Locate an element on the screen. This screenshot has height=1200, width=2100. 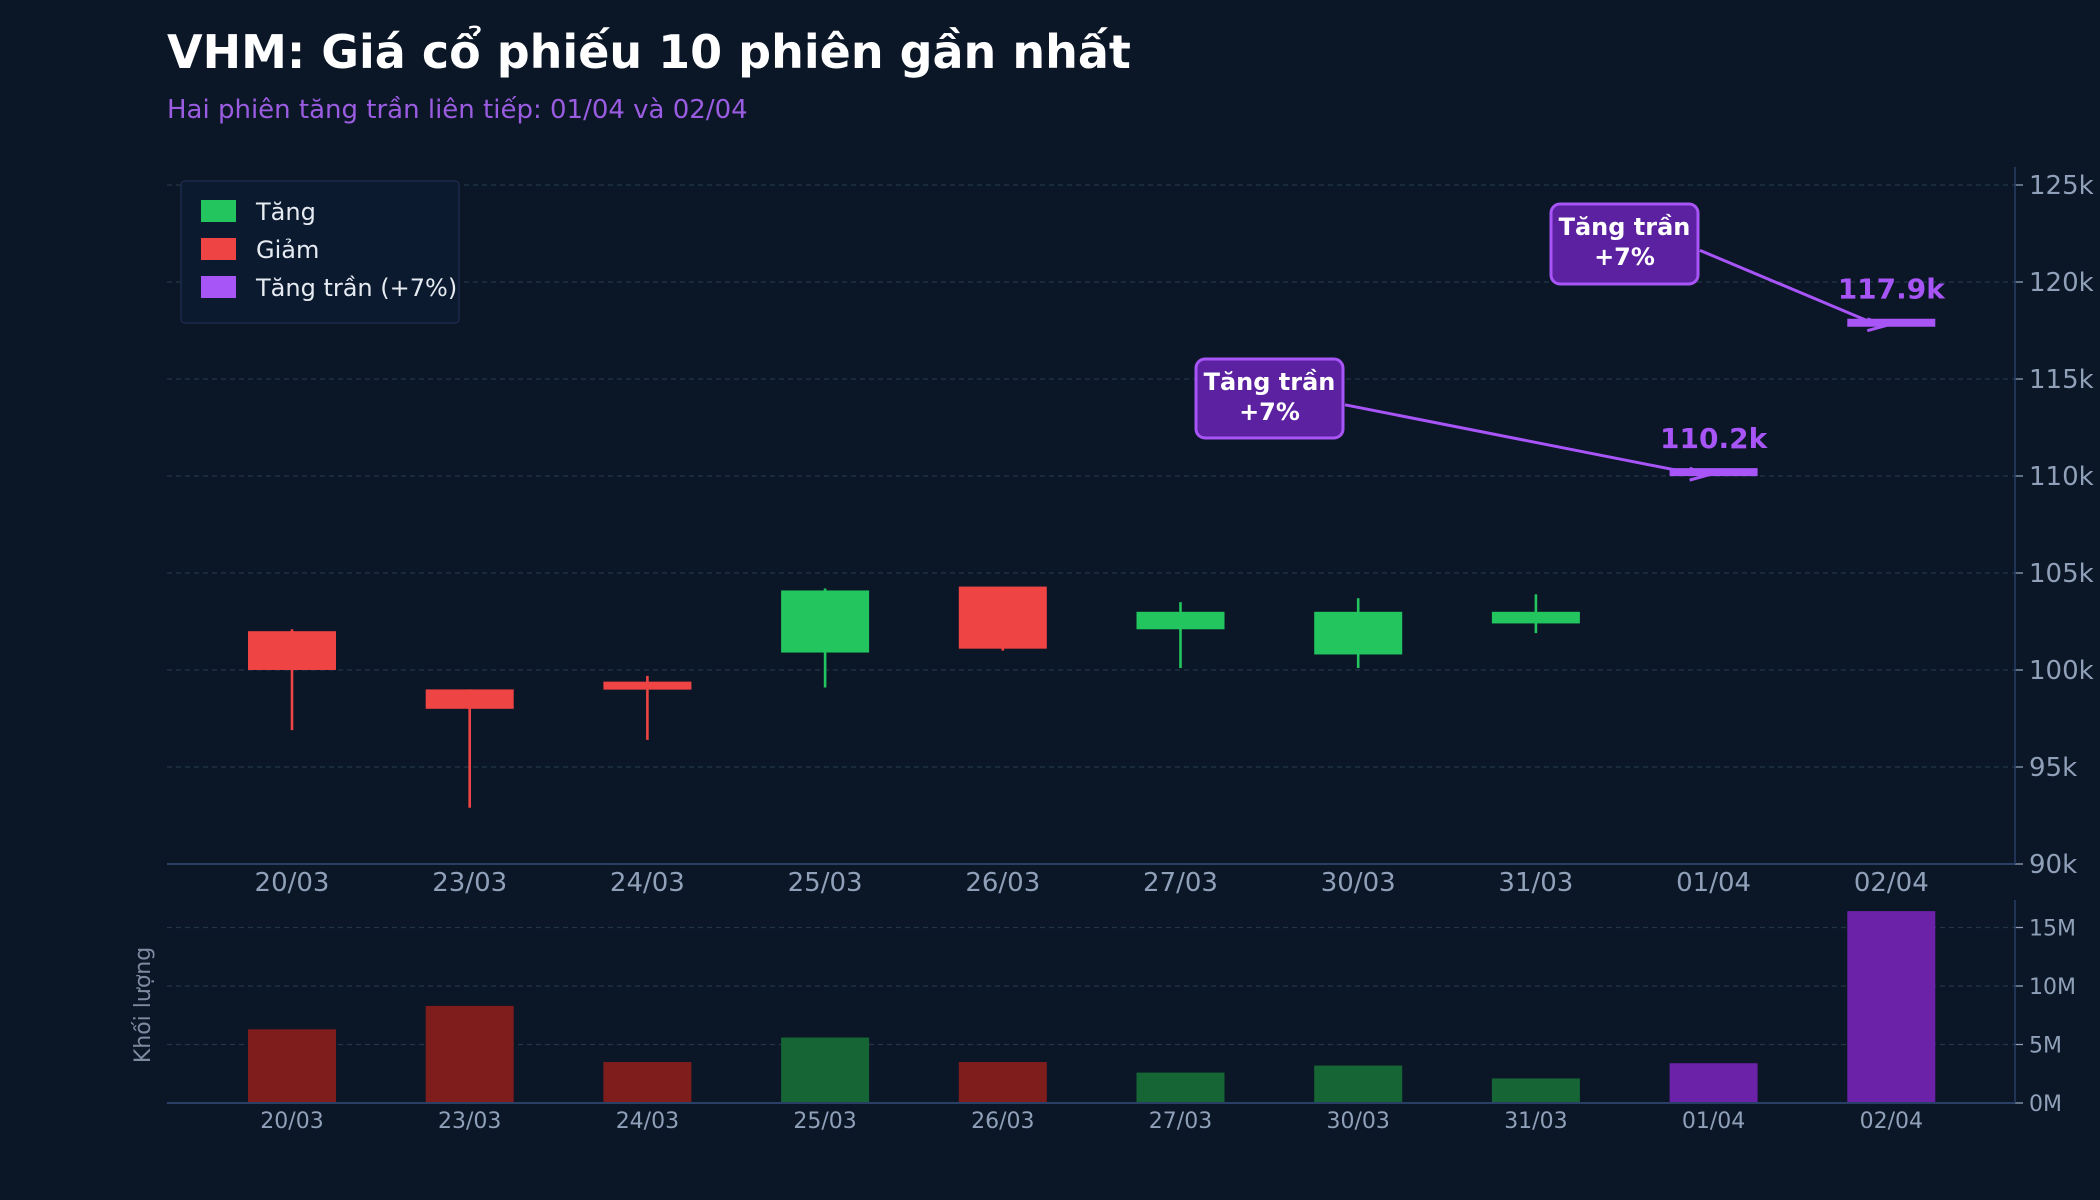
x-tick-label: 02/04 is located at coordinates (1891, 883).